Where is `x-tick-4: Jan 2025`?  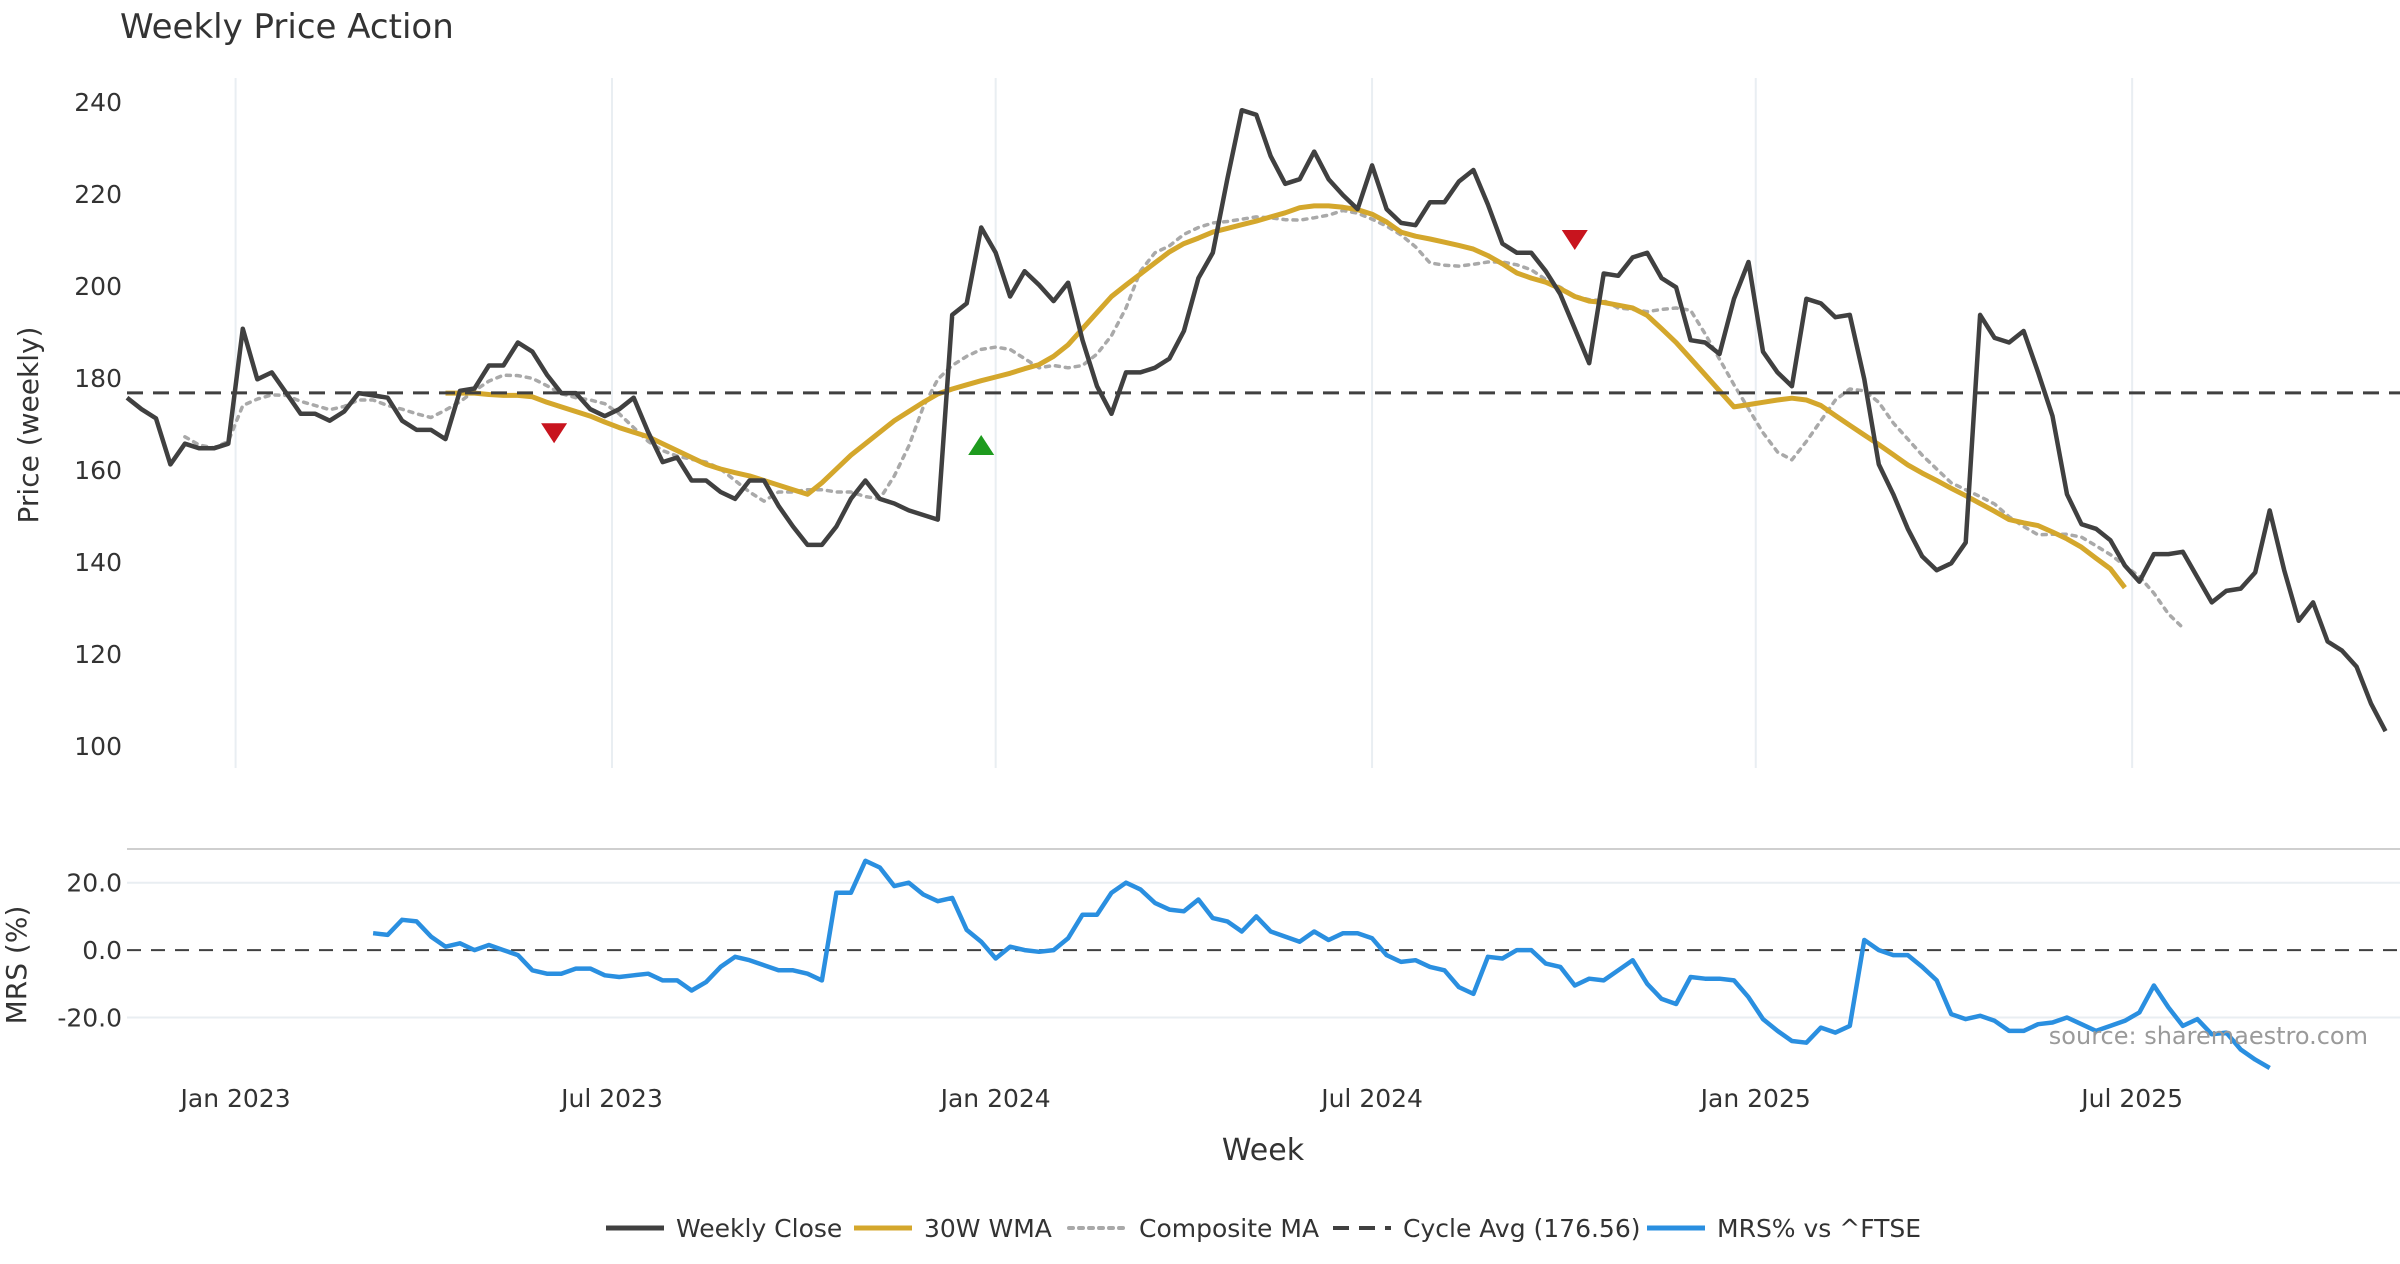 x-tick-4: Jan 2025 is located at coordinates (1755, 1098).